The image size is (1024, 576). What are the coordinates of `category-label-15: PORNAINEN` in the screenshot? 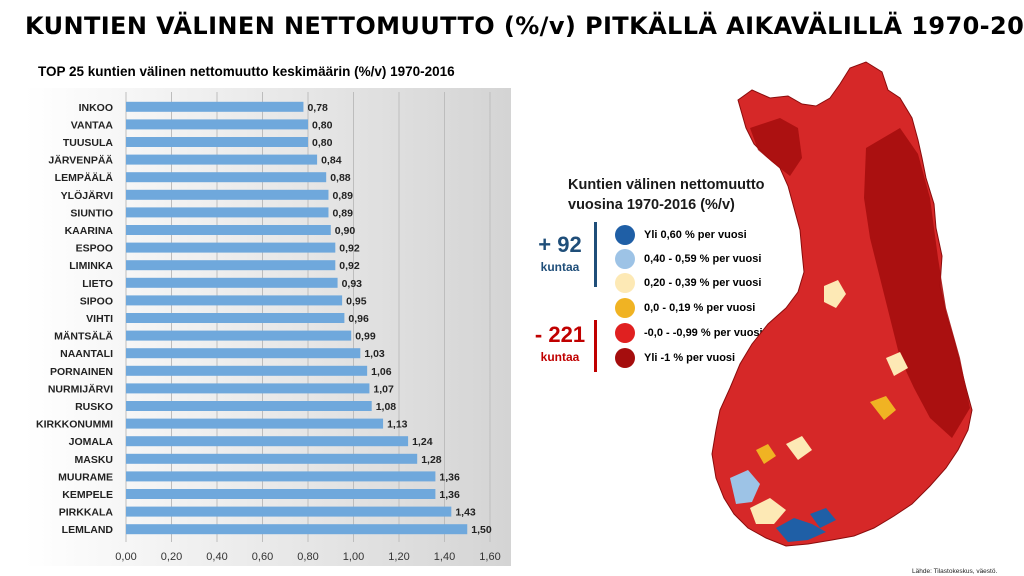 It's located at (81, 372).